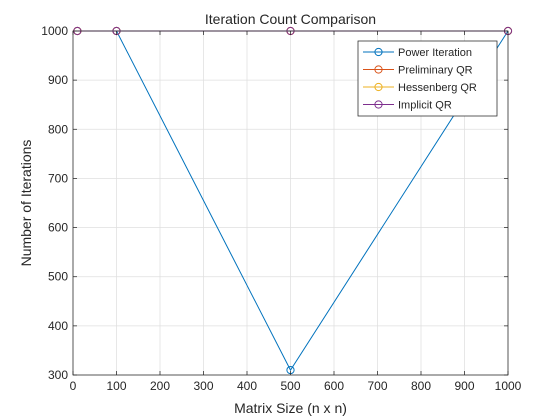 The height and width of the screenshot is (420, 560). I want to click on x-tick-label: 200, so click(160, 386).